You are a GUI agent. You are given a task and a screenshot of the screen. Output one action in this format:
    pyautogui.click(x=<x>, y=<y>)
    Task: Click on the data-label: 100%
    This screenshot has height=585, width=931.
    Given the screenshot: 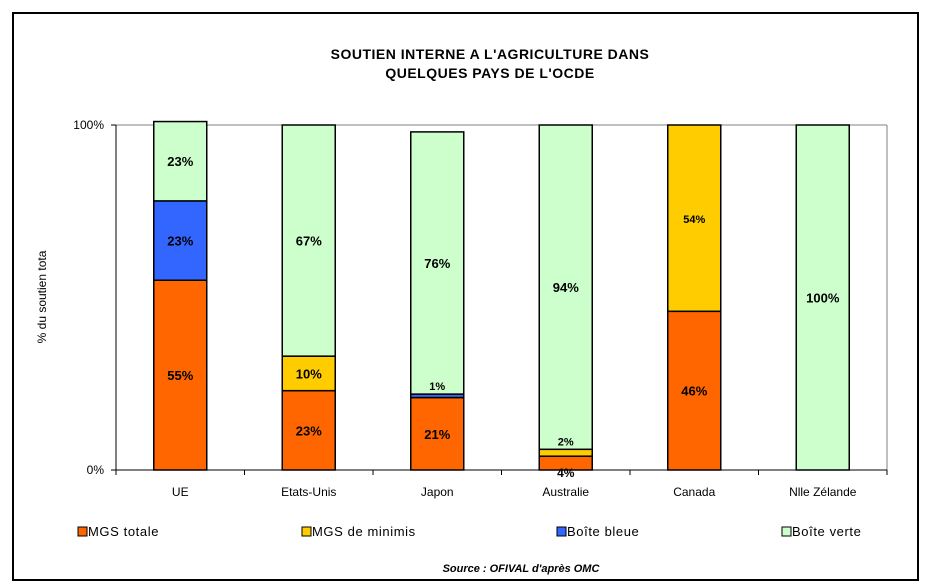 What is the action you would take?
    pyautogui.click(x=823, y=298)
    